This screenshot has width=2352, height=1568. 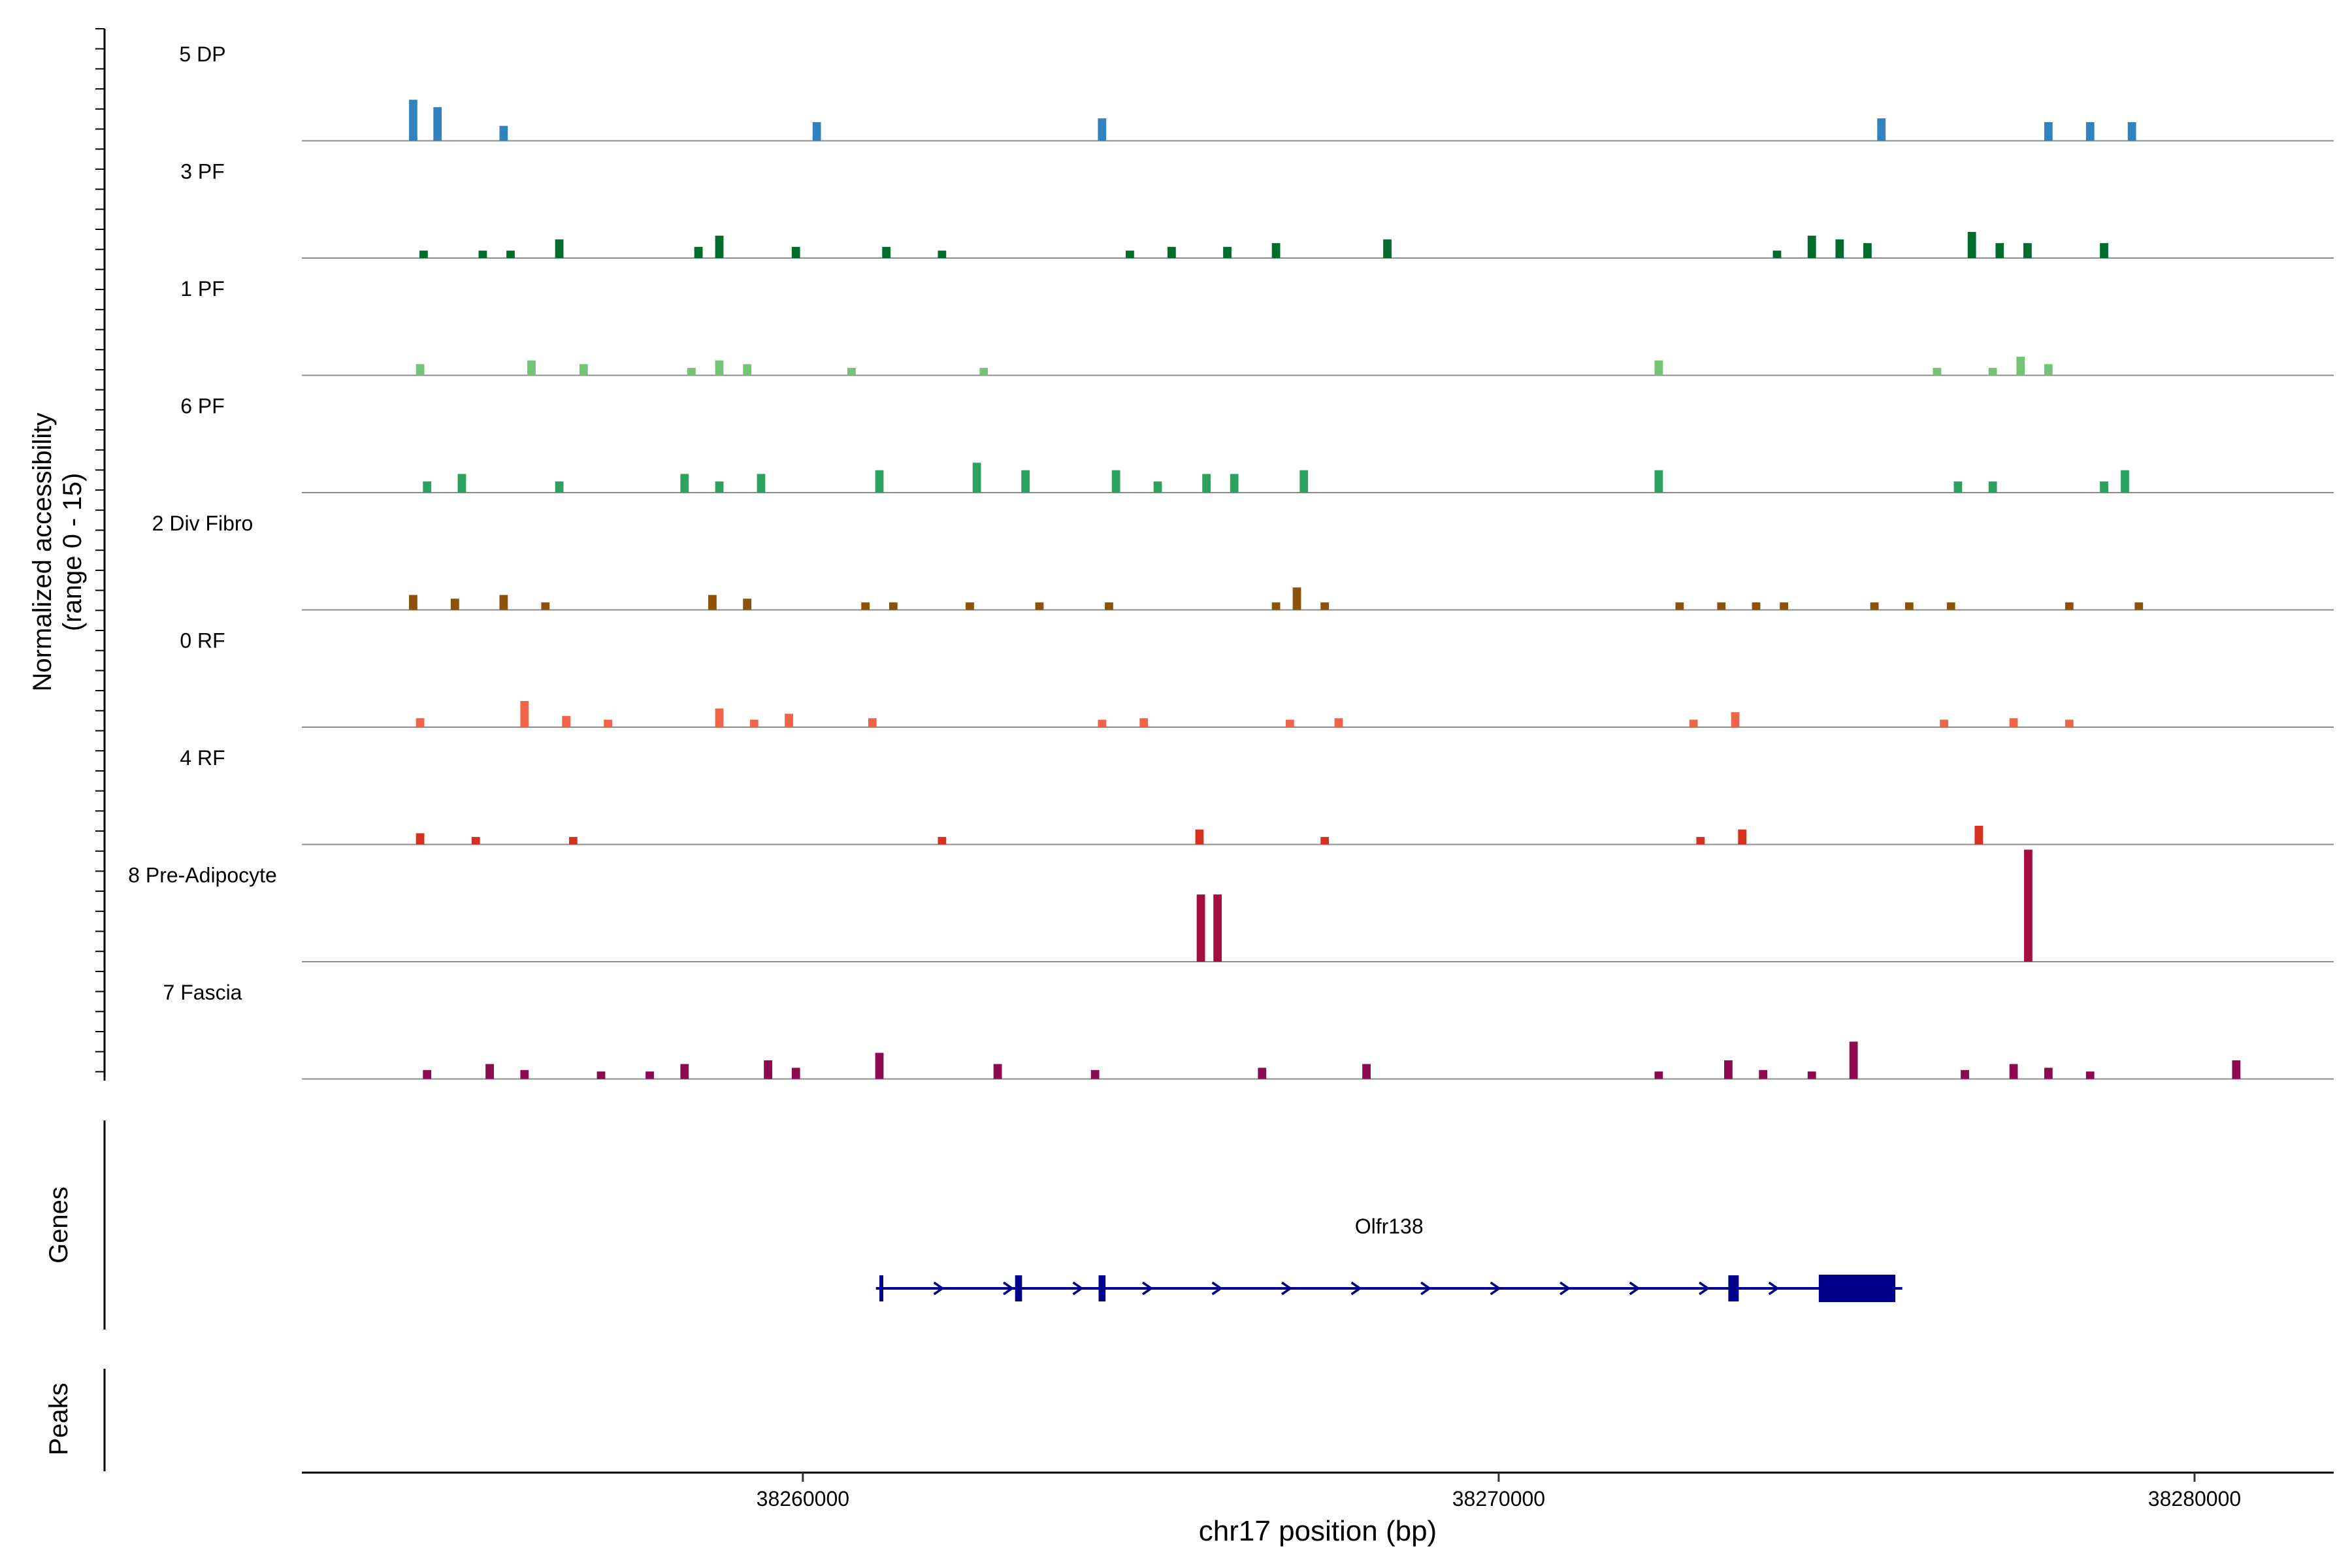 What do you see at coordinates (202, 172) in the screenshot?
I see `track-label: 3 PF` at bounding box center [202, 172].